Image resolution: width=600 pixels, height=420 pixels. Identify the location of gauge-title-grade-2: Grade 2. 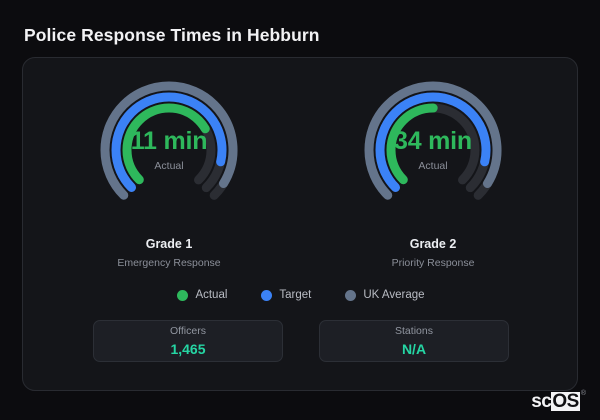
(433, 244).